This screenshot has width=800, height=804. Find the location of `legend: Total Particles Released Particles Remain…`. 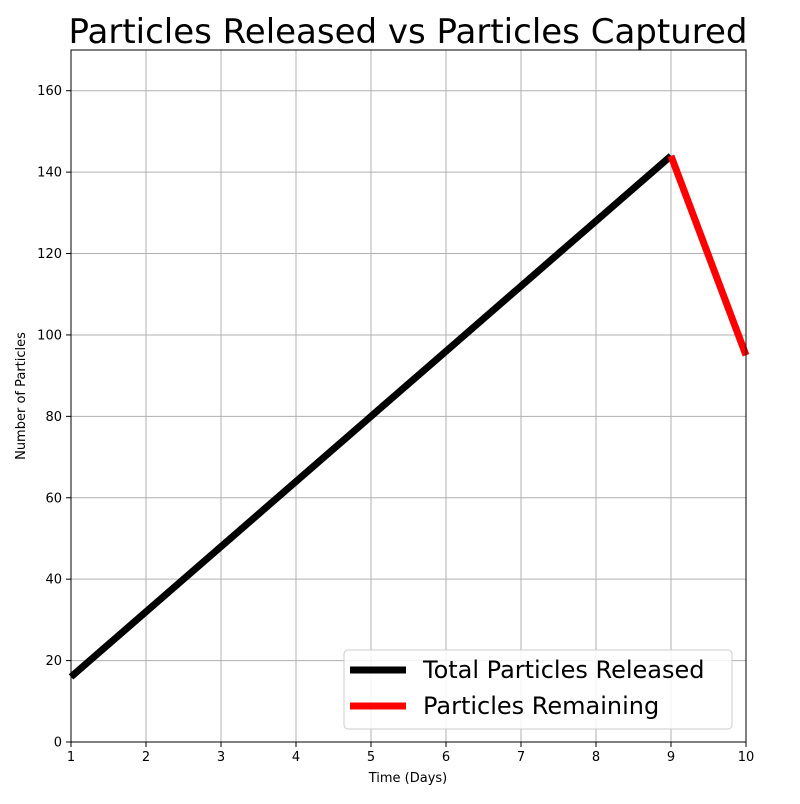

legend: Total Particles Released Particles Remain… is located at coordinates (538, 689).